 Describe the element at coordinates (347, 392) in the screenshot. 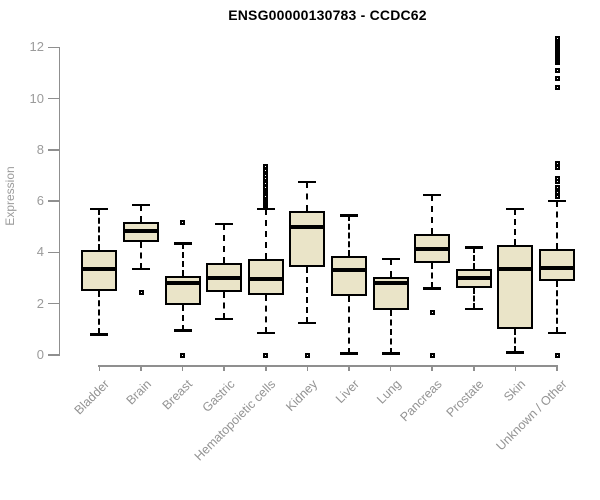

I see `x-tick-label: Liver` at that location.